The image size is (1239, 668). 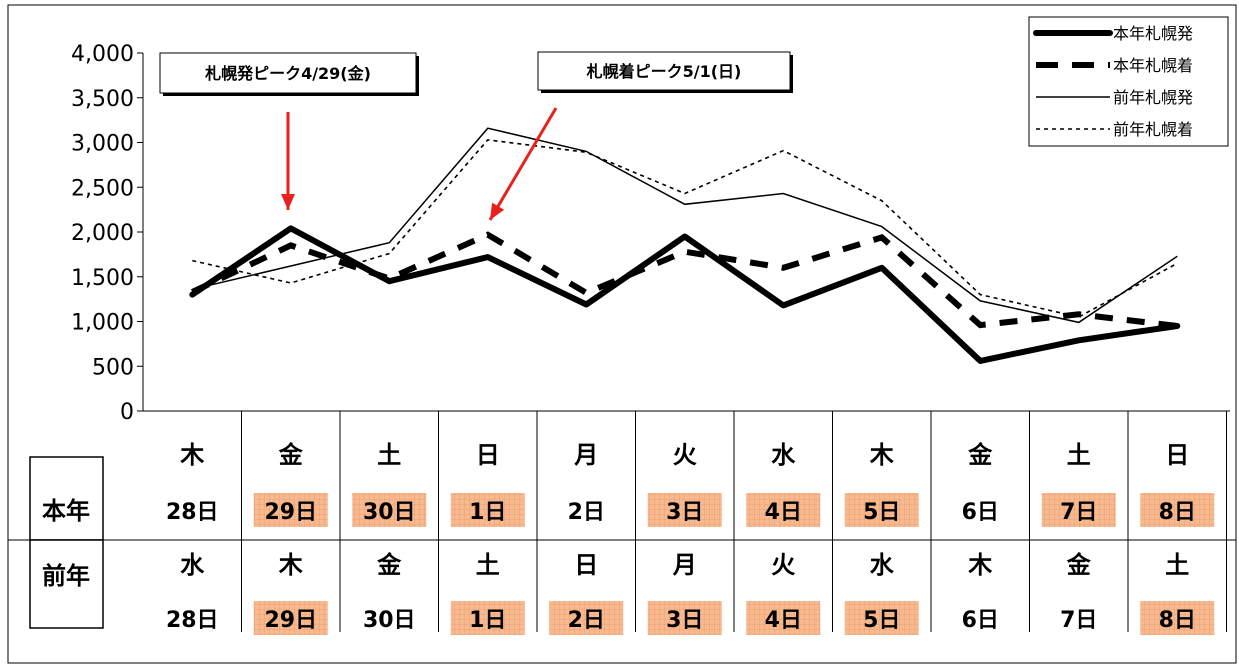 I want to click on y-tick-label: 3,500, so click(x=102, y=99).